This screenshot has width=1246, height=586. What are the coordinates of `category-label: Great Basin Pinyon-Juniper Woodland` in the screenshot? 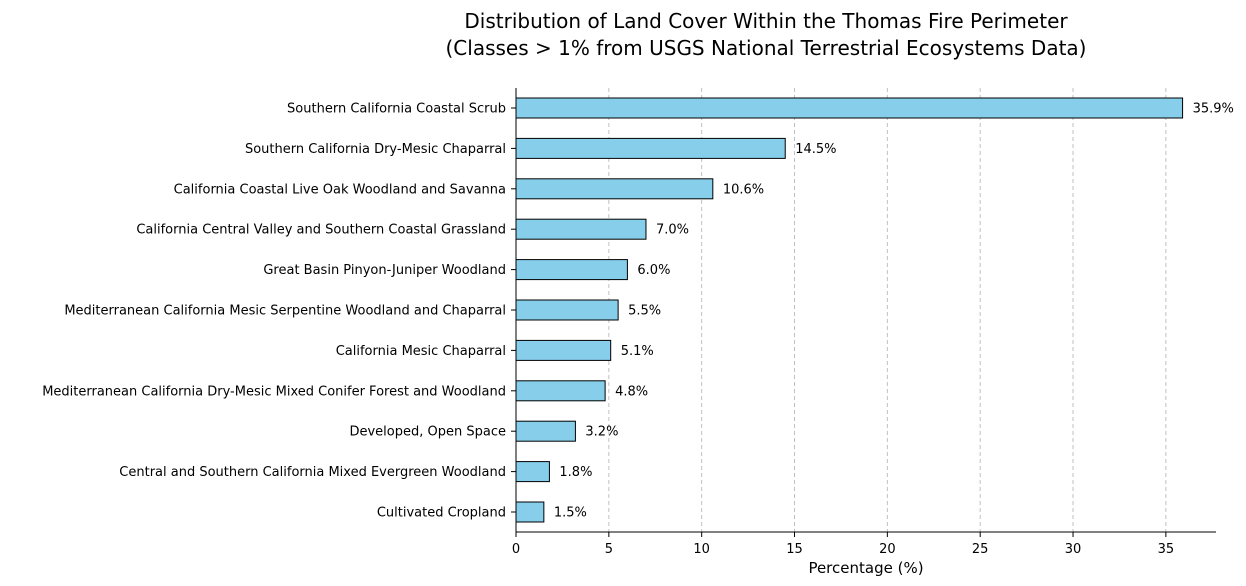 It's located at (384, 270).